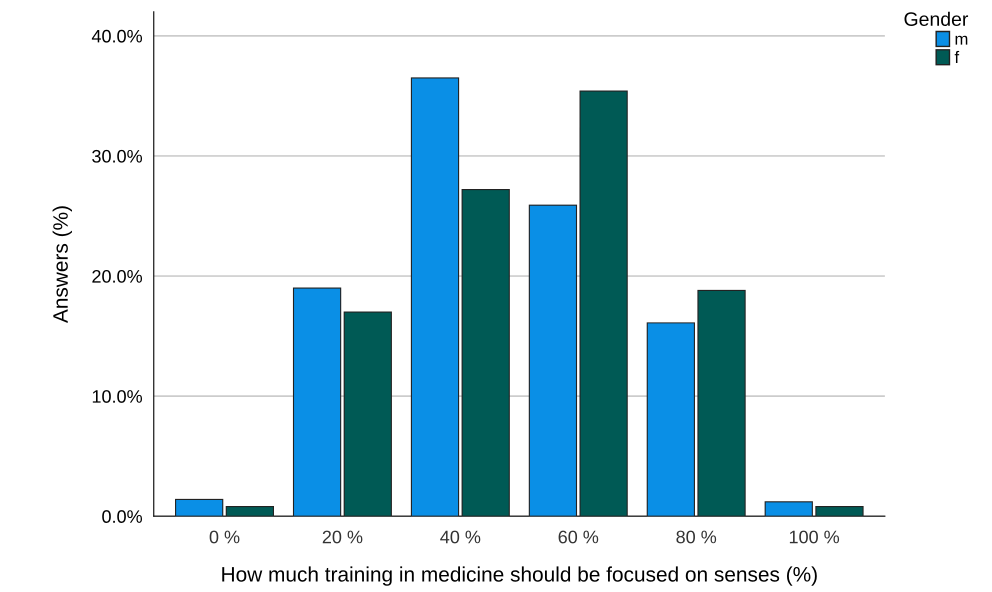  What do you see at coordinates (342, 537) in the screenshot?
I see `x-tick-label: 20 %` at bounding box center [342, 537].